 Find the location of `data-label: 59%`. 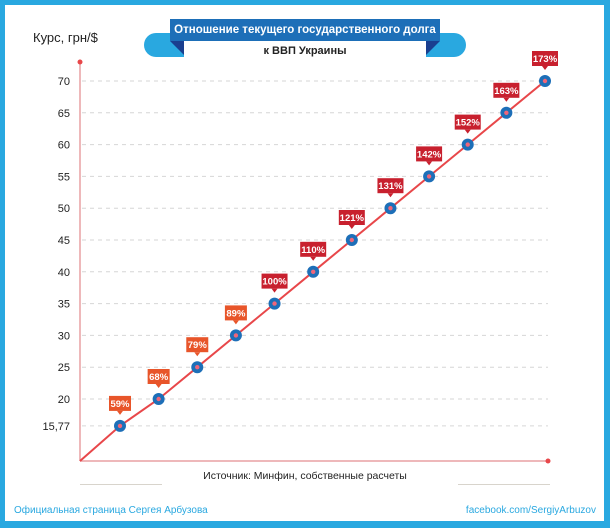

data-label: 59% is located at coordinates (120, 405).